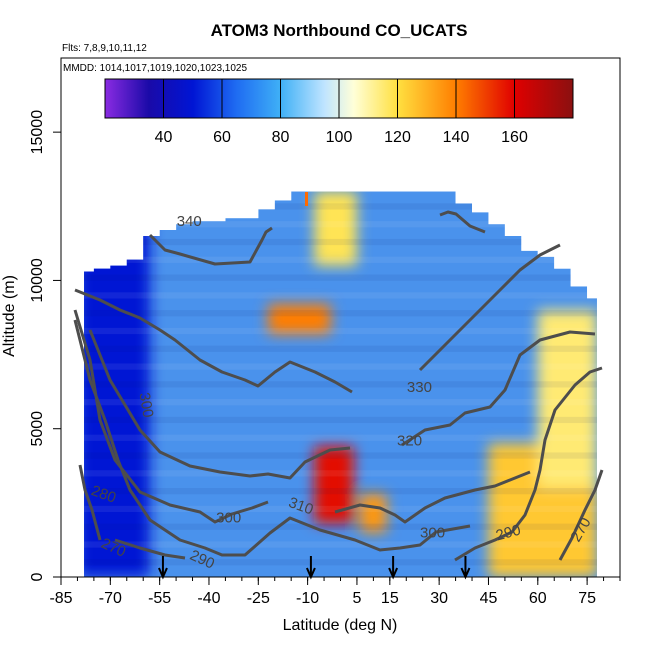 This screenshot has height=655, width=650. Describe the element at coordinates (432, 497) in the screenshot. I see `theta-contour-310-b` at that location.